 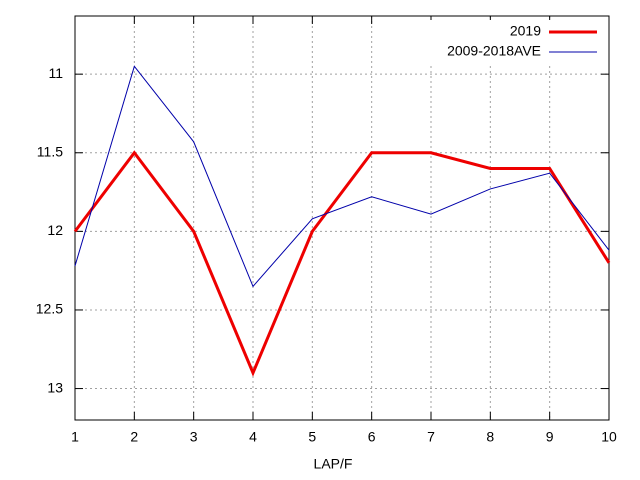 I want to click on x-tick-label: 9, so click(x=550, y=437).